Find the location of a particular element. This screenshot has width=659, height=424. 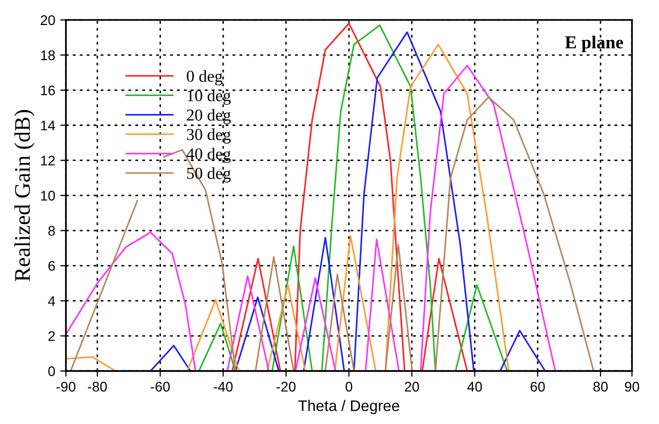

y-axis-title: Realized Gain (dB) is located at coordinates (24, 196).